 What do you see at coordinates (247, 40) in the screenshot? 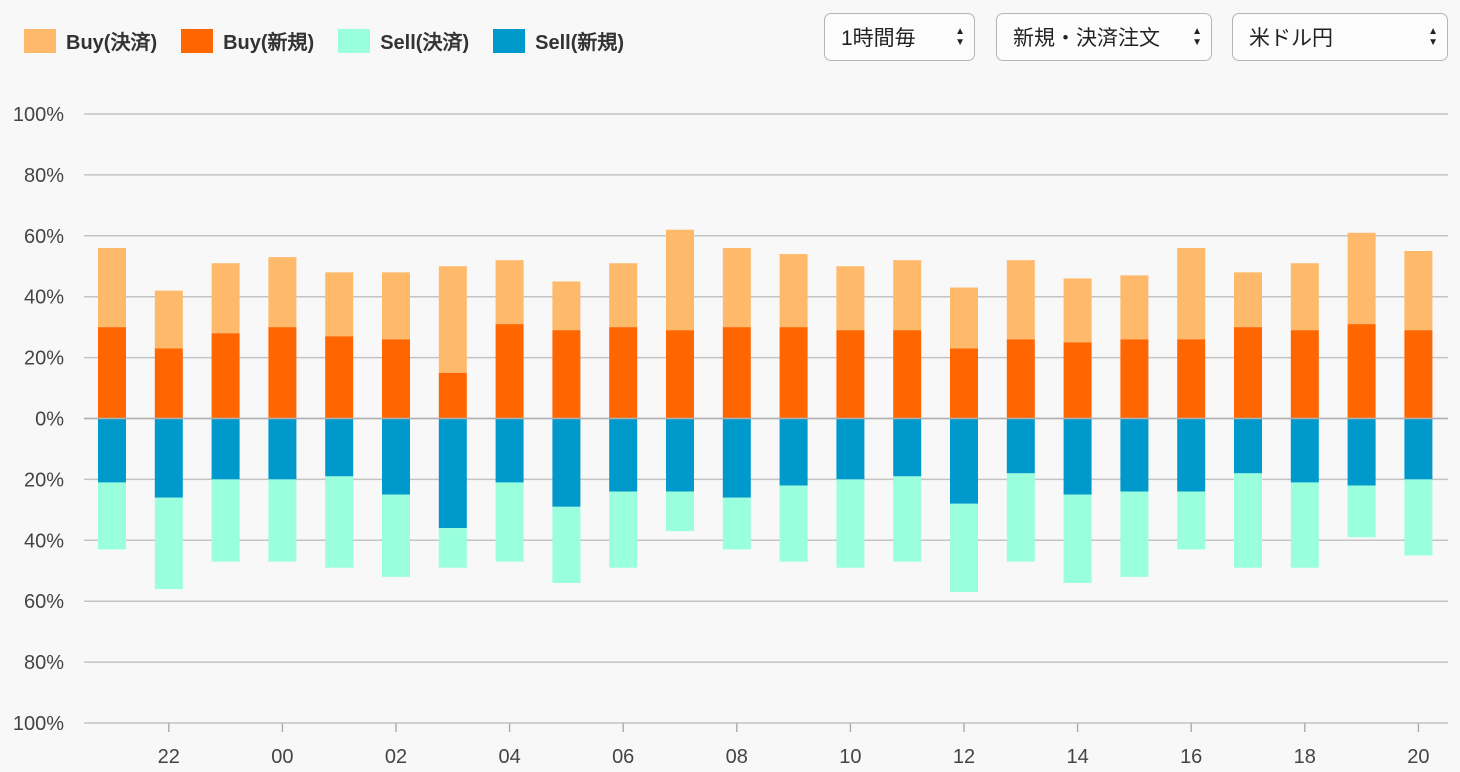
I see `legend-item-buy-new: Buy(新規)` at bounding box center [247, 40].